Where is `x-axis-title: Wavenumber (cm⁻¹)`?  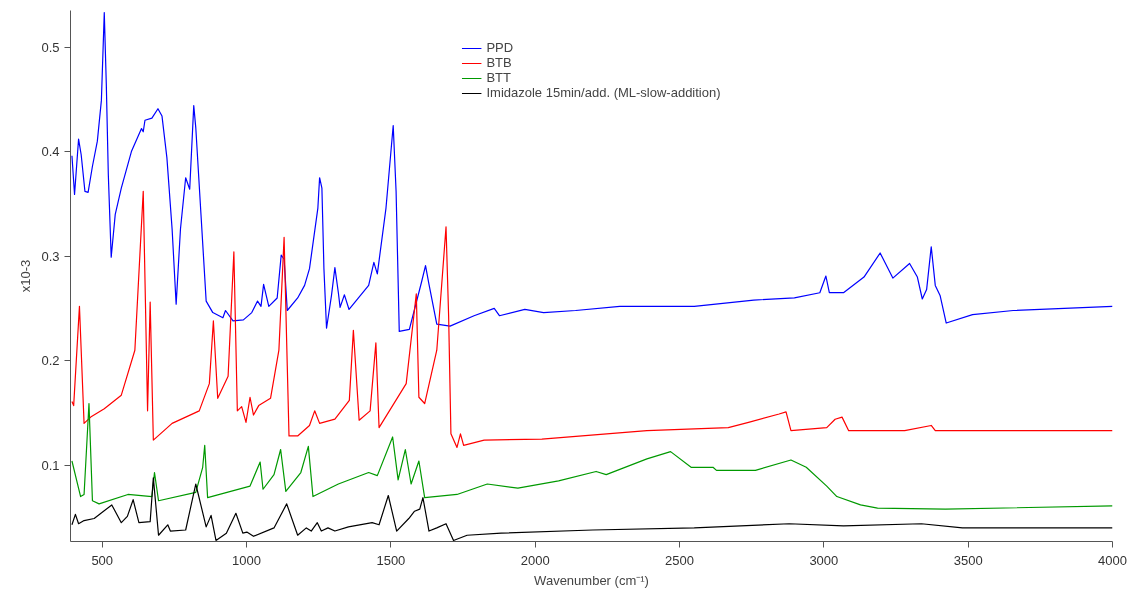 x-axis-title: Wavenumber (cm⁻¹) is located at coordinates (591, 580).